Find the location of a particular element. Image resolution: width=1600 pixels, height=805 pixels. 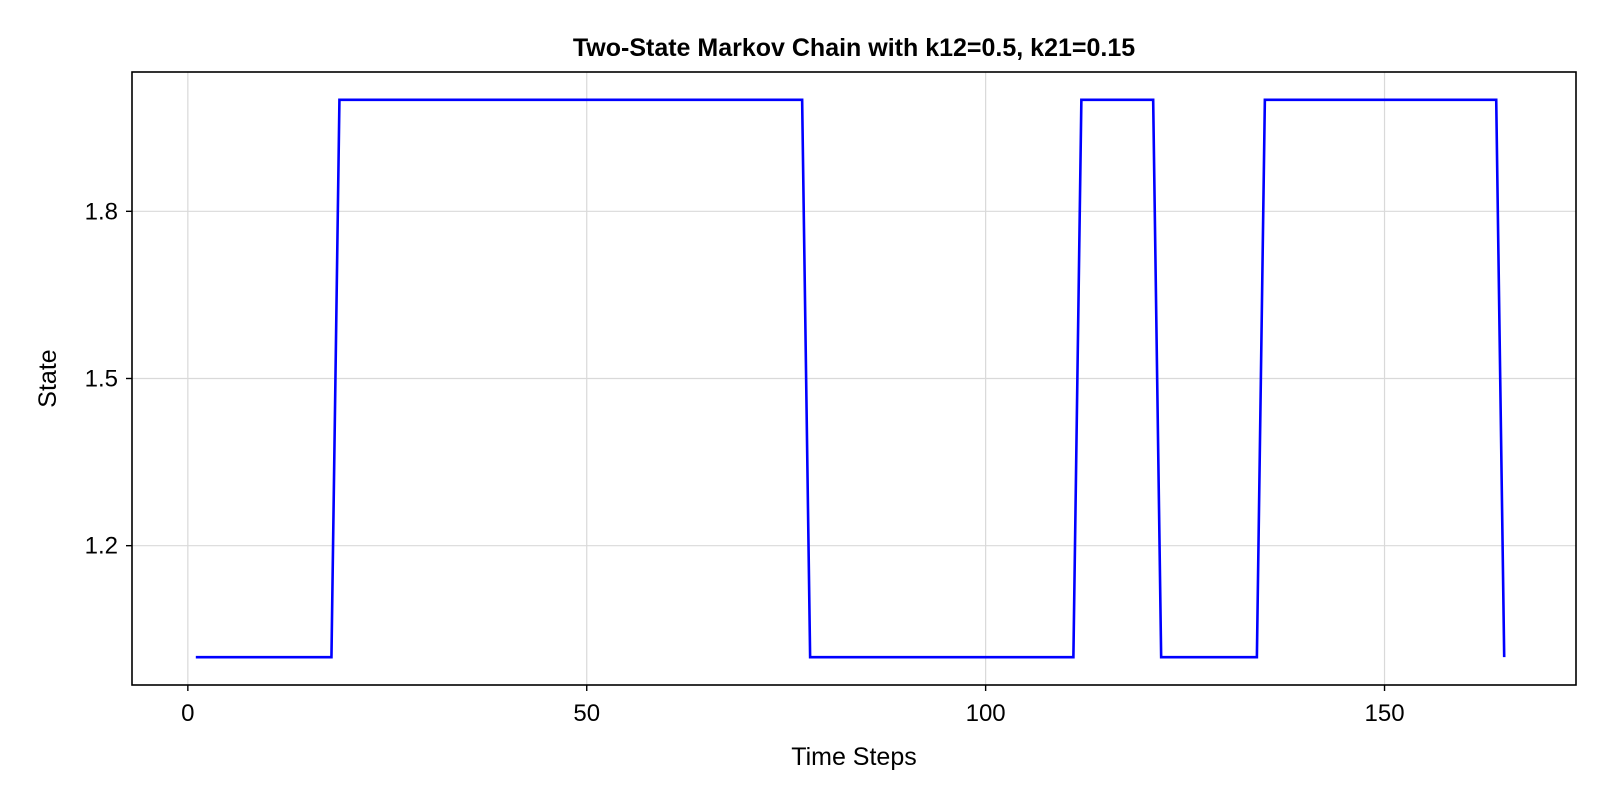

x-axis-label: Time Steps is located at coordinates (854, 757).